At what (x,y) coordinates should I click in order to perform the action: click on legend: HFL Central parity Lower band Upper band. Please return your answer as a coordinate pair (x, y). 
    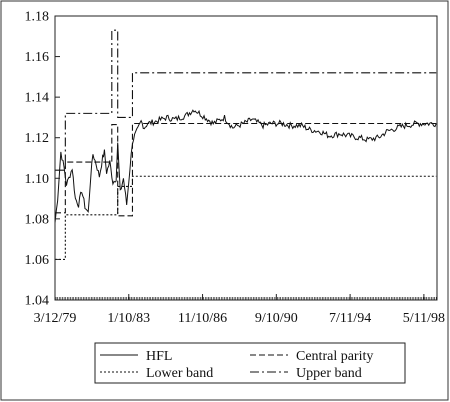
    Looking at the image, I should click on (250, 363).